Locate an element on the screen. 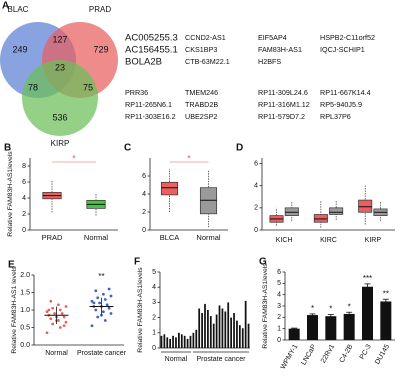 The image size is (400, 390). y-tick-label: 2.0 is located at coordinates (25, 275).